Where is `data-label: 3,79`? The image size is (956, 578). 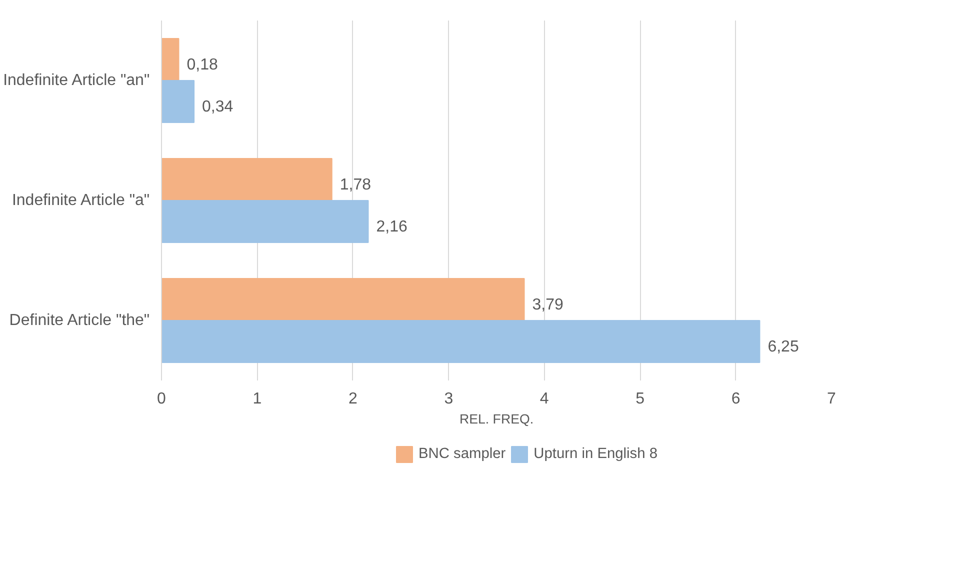 data-label: 3,79 is located at coordinates (548, 305).